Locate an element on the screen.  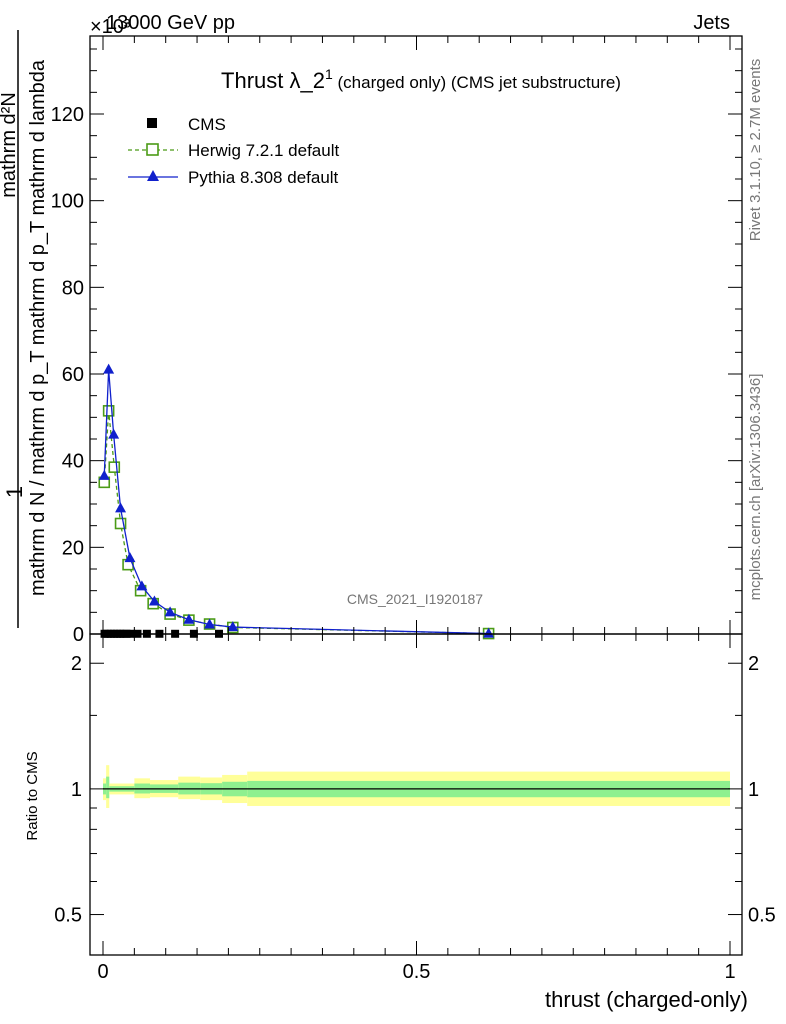
legend-cms-label: CMS is located at coordinates (207, 124).